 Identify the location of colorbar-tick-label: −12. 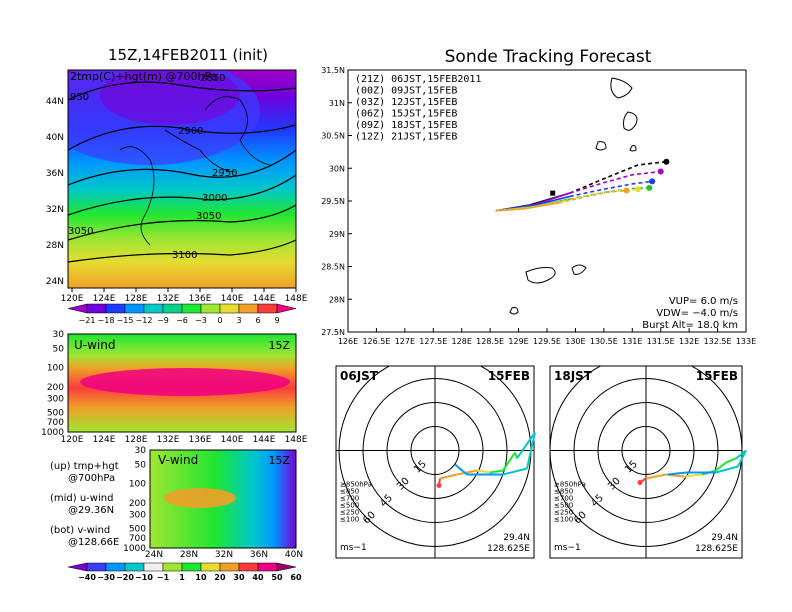
(144, 320).